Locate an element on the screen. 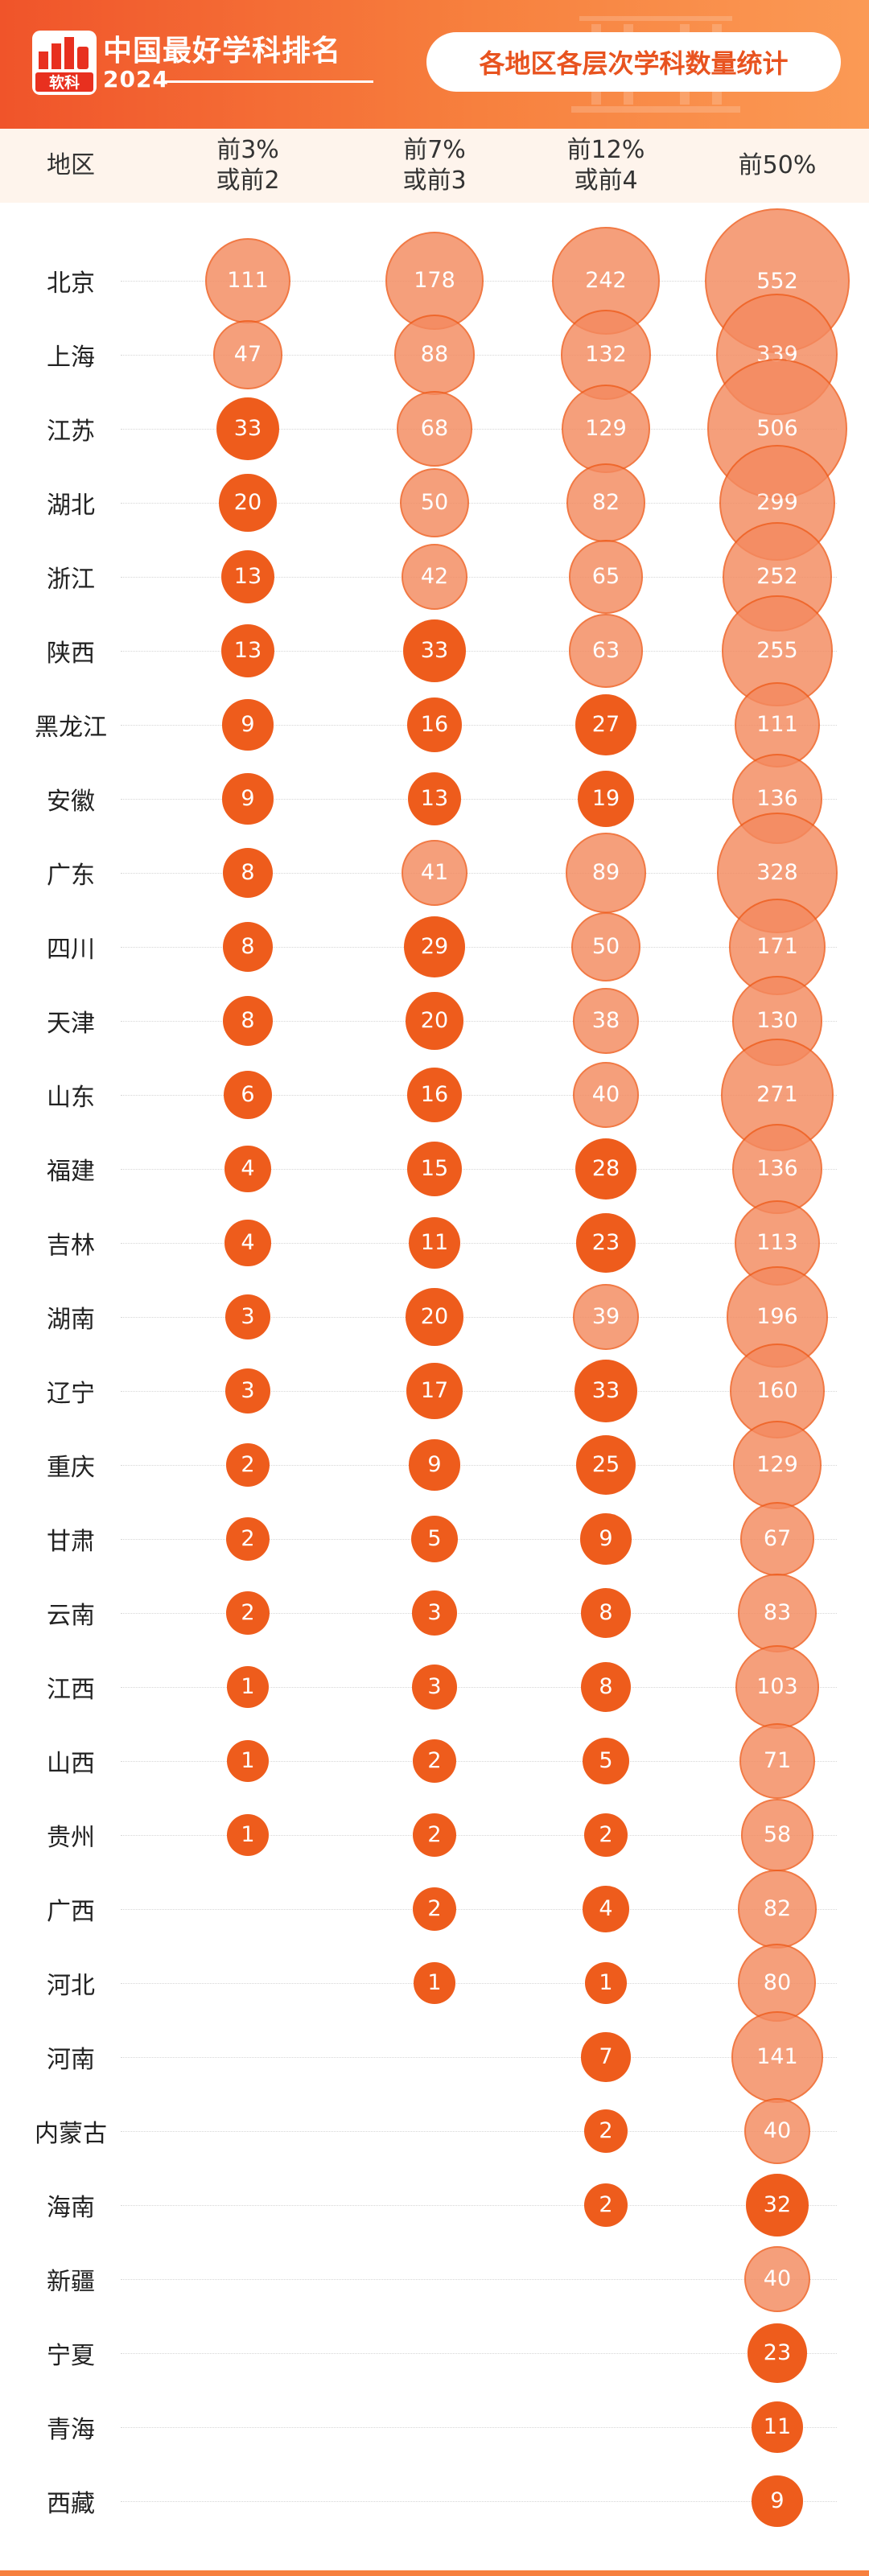 This screenshot has width=869, height=2576. region-label: 河北 is located at coordinates (71, 1986).